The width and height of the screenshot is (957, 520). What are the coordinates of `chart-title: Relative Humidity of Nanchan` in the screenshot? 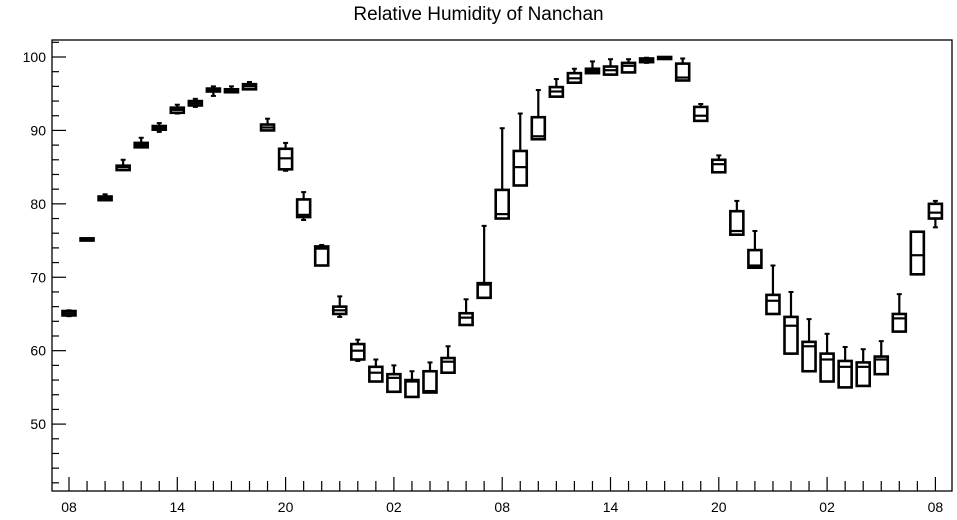 It's located at (478, 14).